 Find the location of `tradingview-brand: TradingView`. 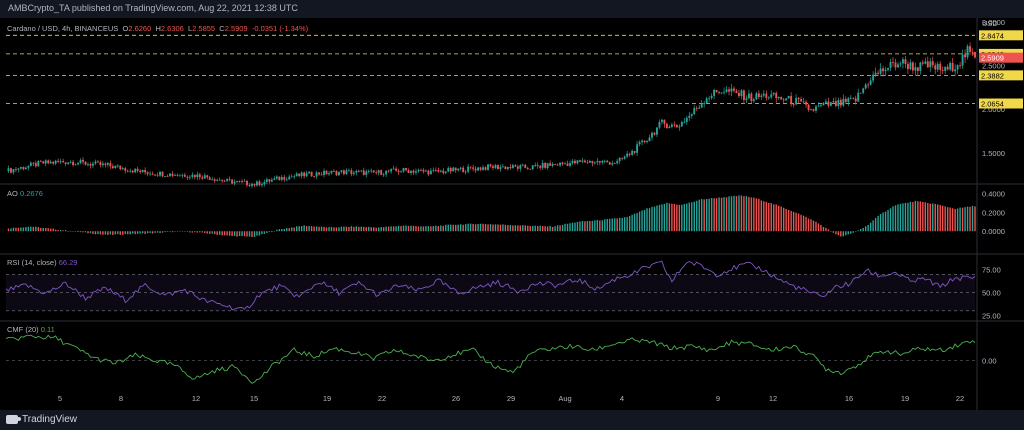

tradingview-brand: TradingView is located at coordinates (41, 419).